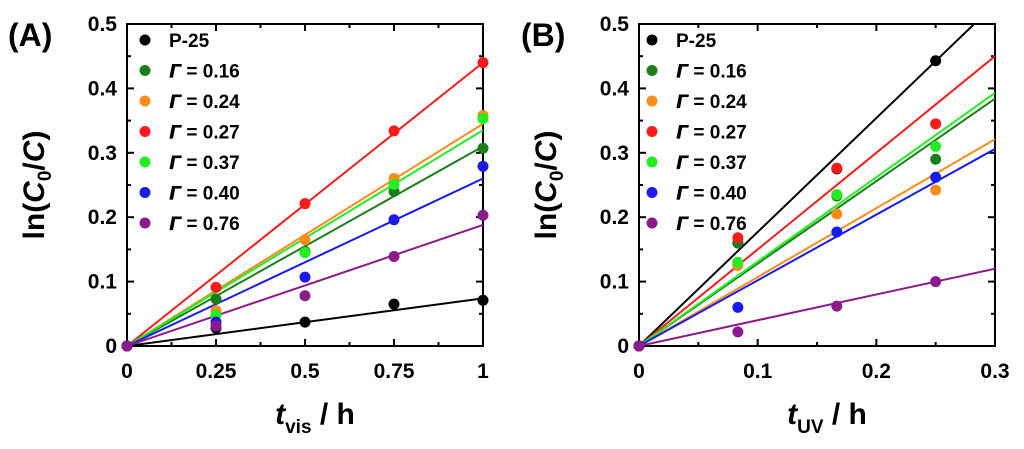 The height and width of the screenshot is (449, 1024). Describe the element at coordinates (483, 371) in the screenshot. I see `x-tick-label: 1` at that location.